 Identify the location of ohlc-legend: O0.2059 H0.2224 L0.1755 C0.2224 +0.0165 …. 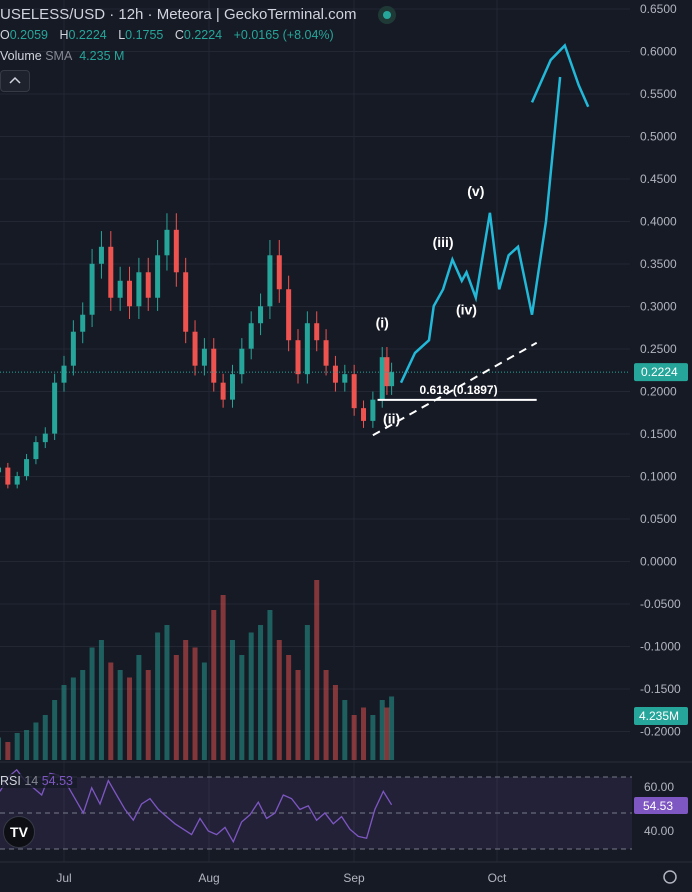
(171, 35).